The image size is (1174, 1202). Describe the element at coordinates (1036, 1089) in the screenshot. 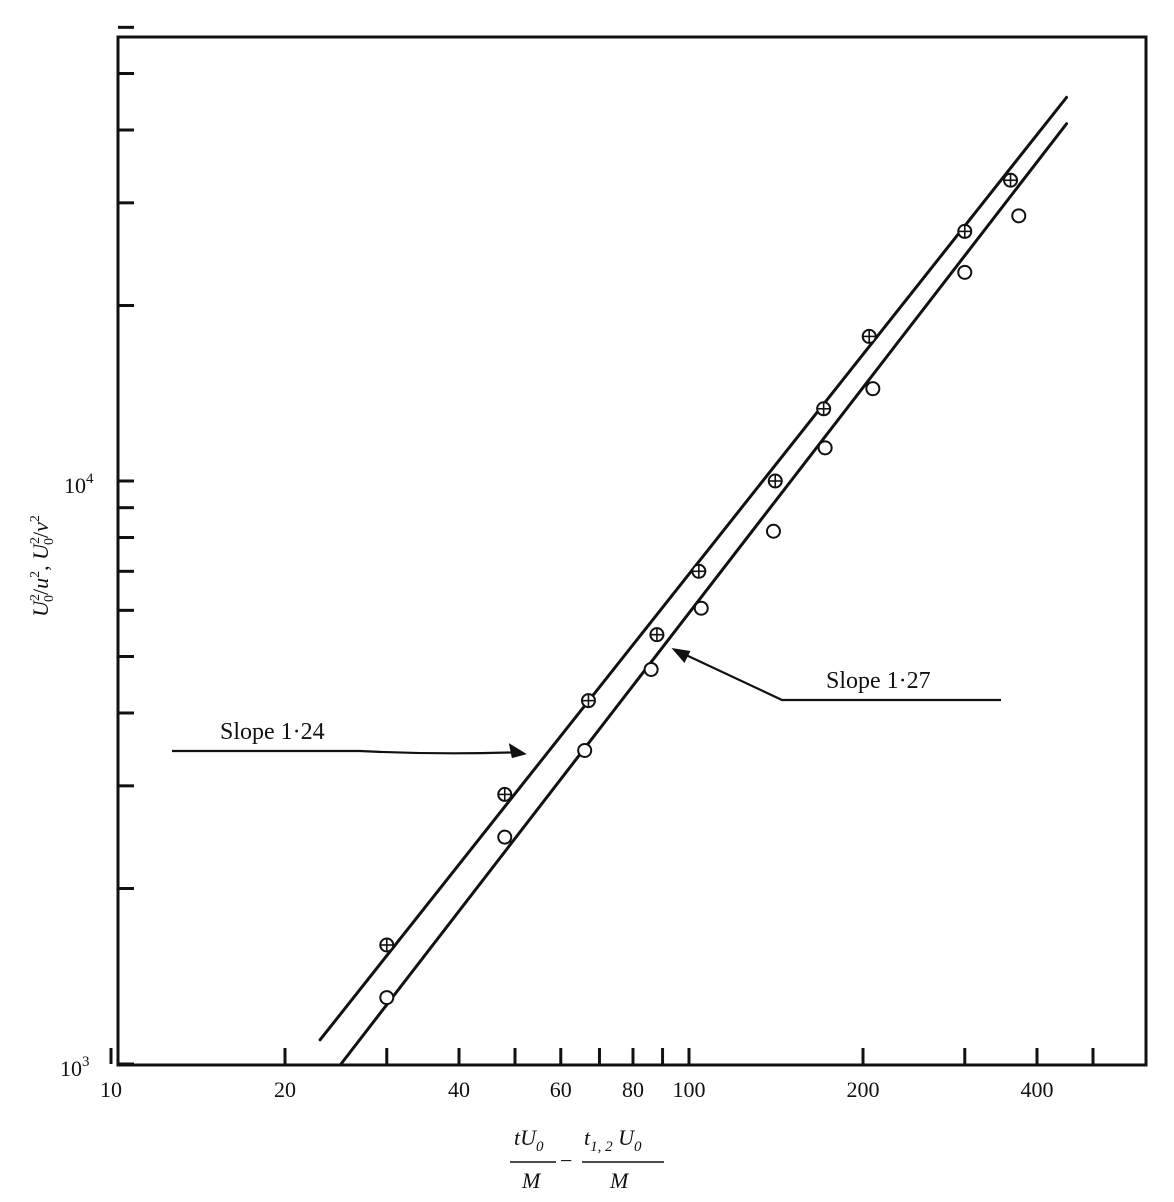

I see `x-tick-label: 400` at that location.